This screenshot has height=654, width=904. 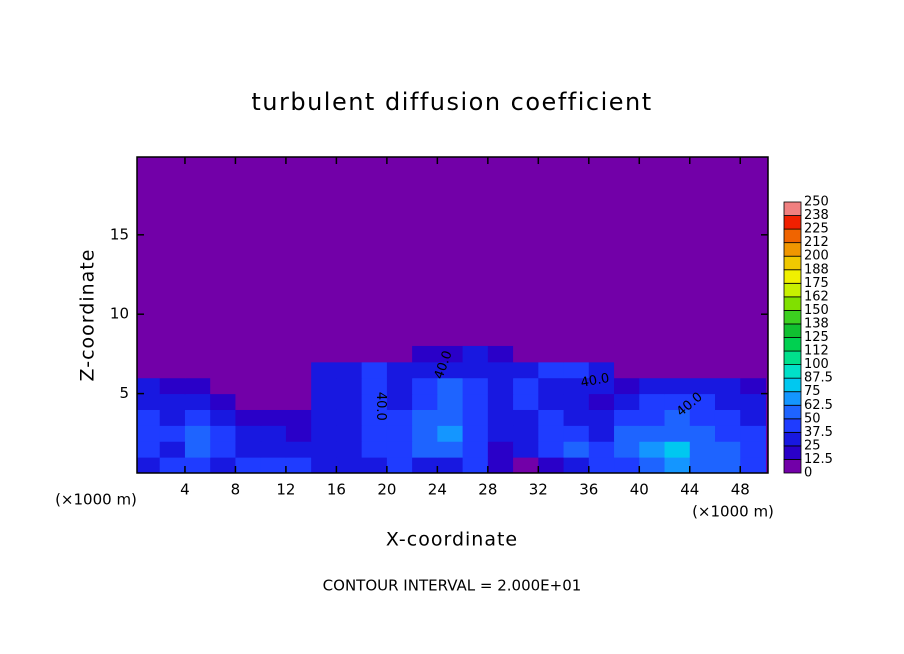 I want to click on colorbar-label: 150, so click(x=816, y=310).